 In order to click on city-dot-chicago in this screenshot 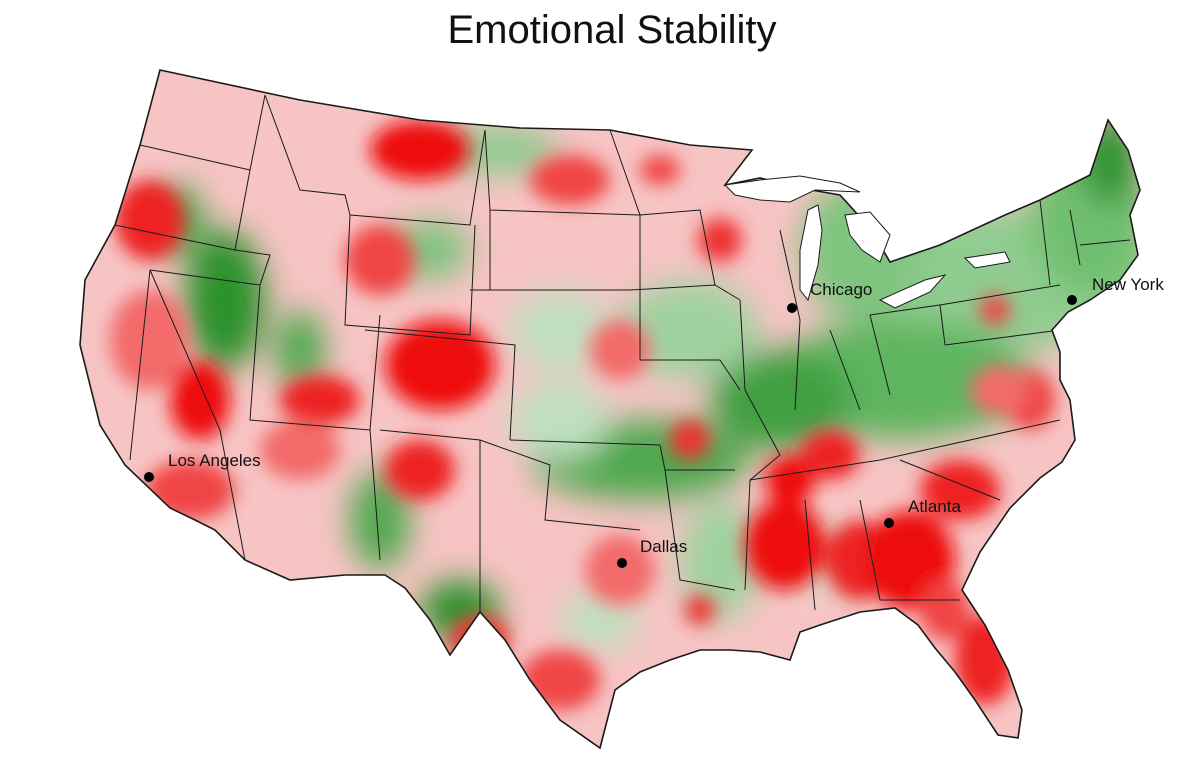, I will do `click(792, 308)`.